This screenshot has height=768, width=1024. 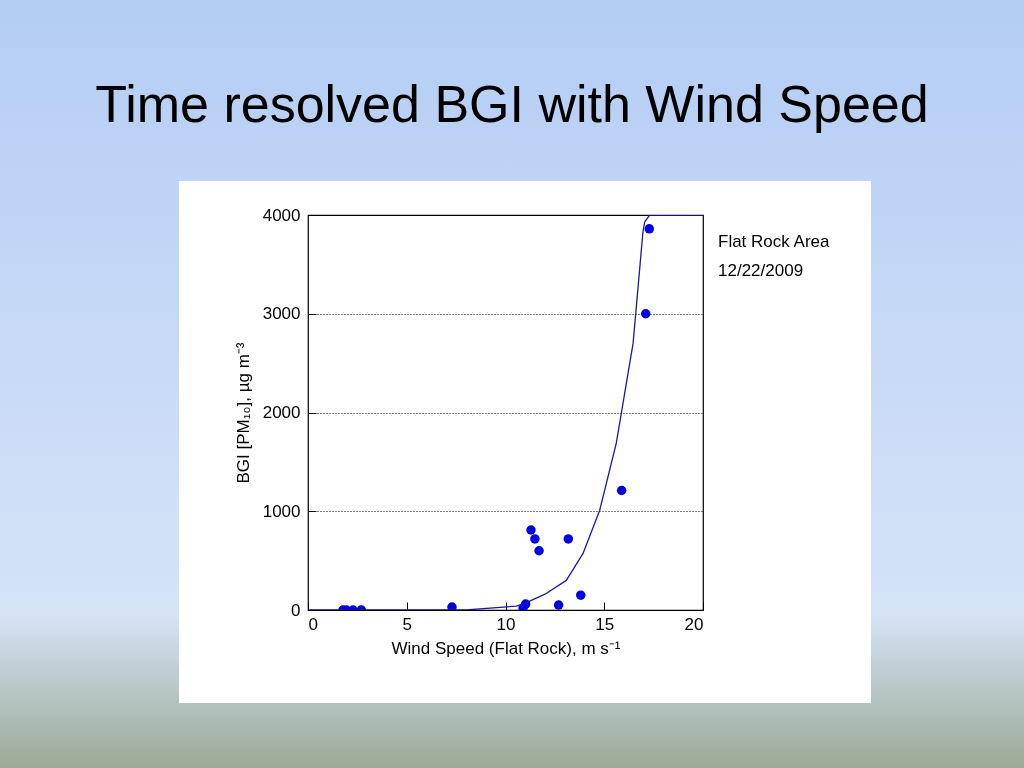 I want to click on text: 12/22/2009, so click(x=761, y=270).